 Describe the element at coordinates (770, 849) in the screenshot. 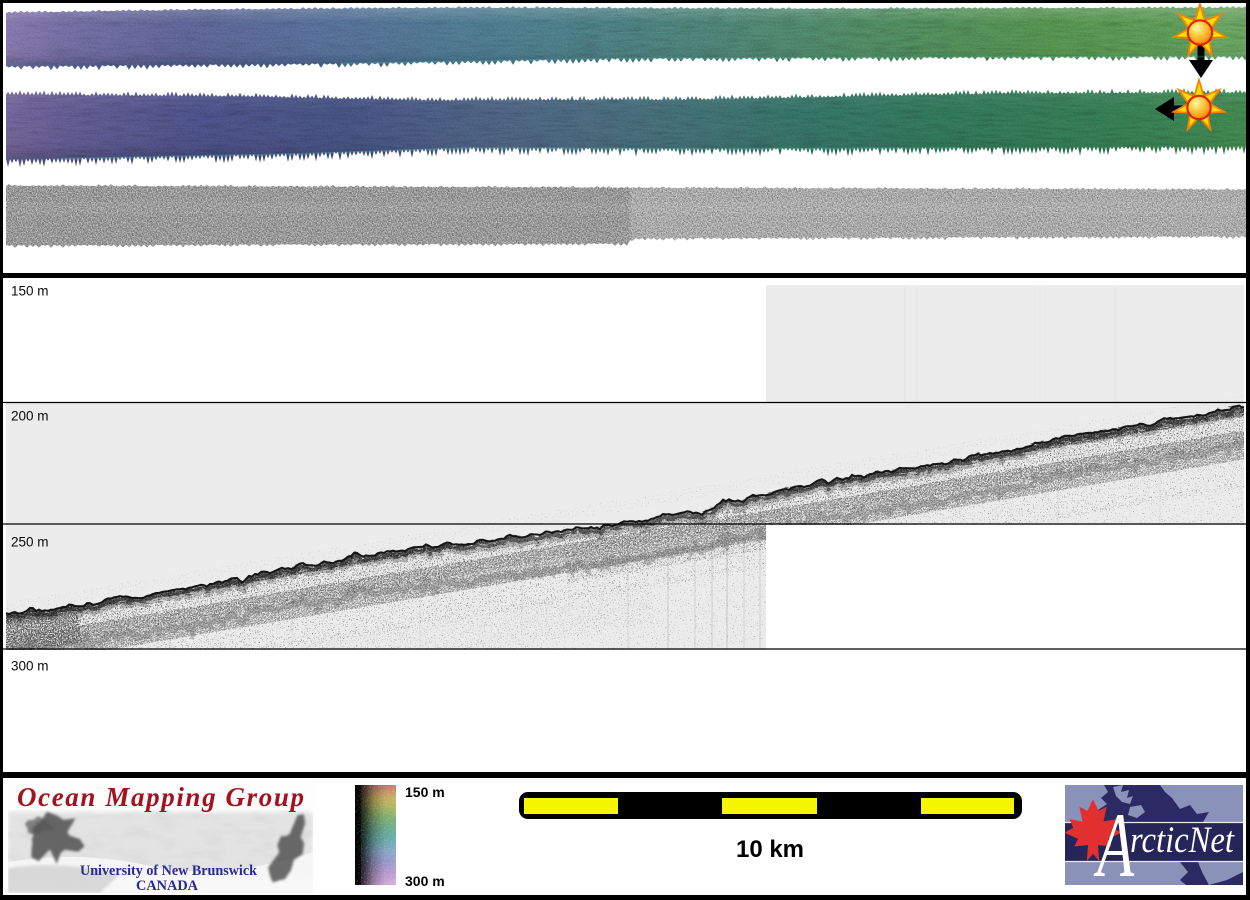

I see `svg-text: 10 km` at that location.